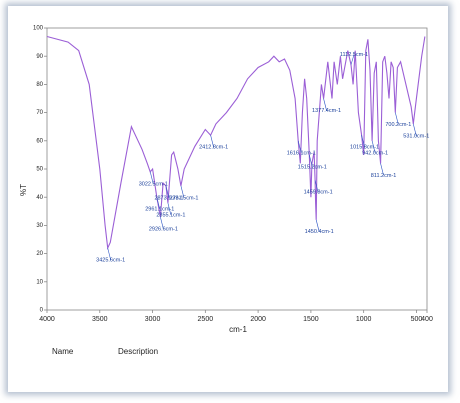 Image resolution: width=460 pixels, height=403 pixels. I want to click on annotation-label: 2961.1cm-1, so click(159, 210).